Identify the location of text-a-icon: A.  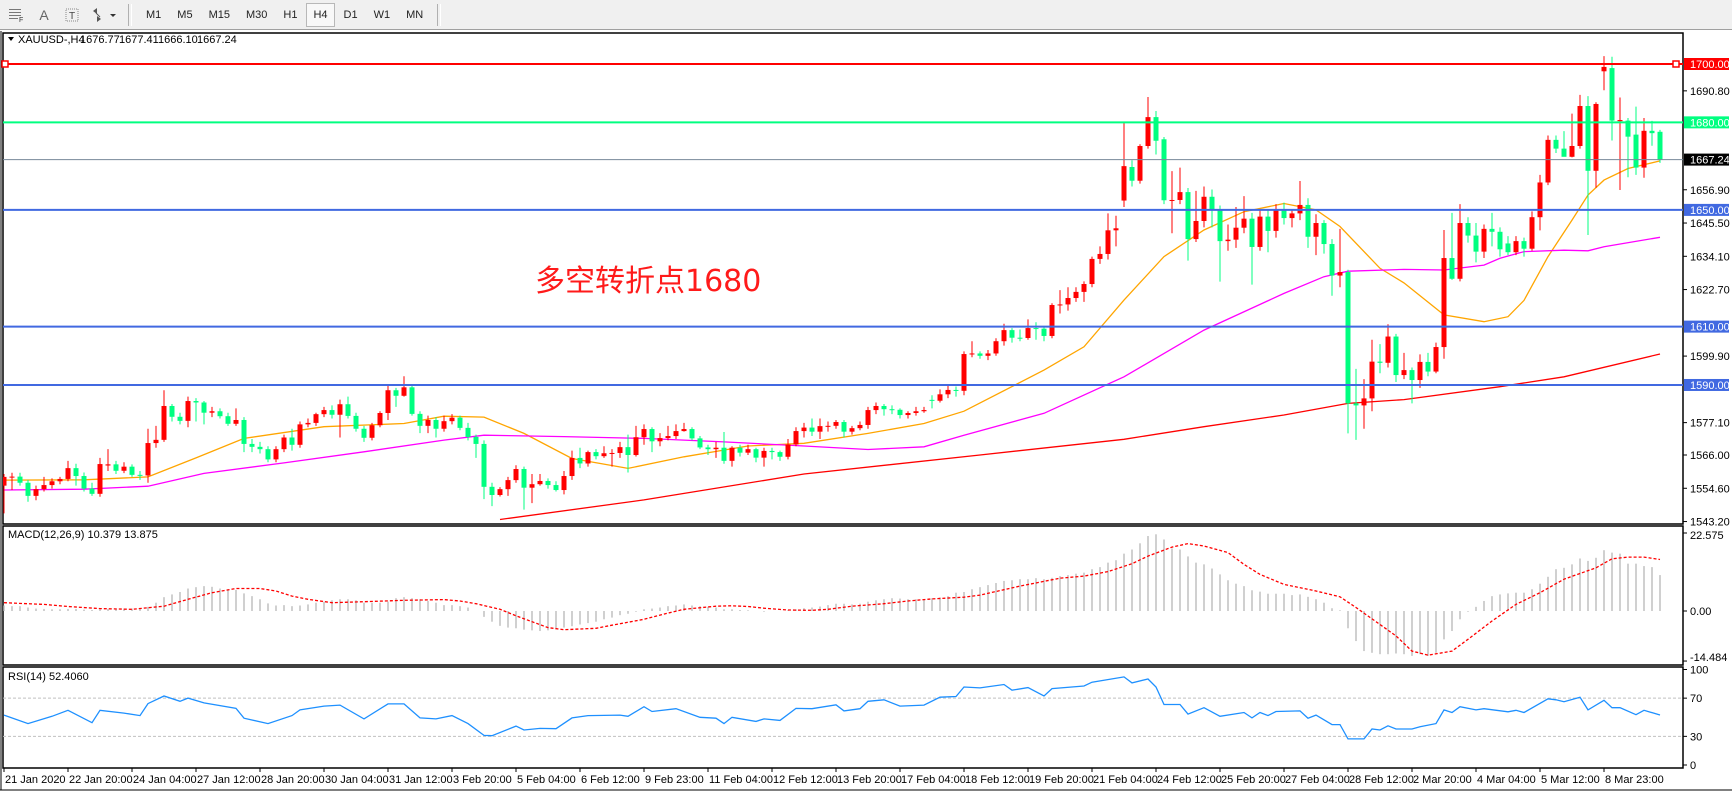
(44, 14).